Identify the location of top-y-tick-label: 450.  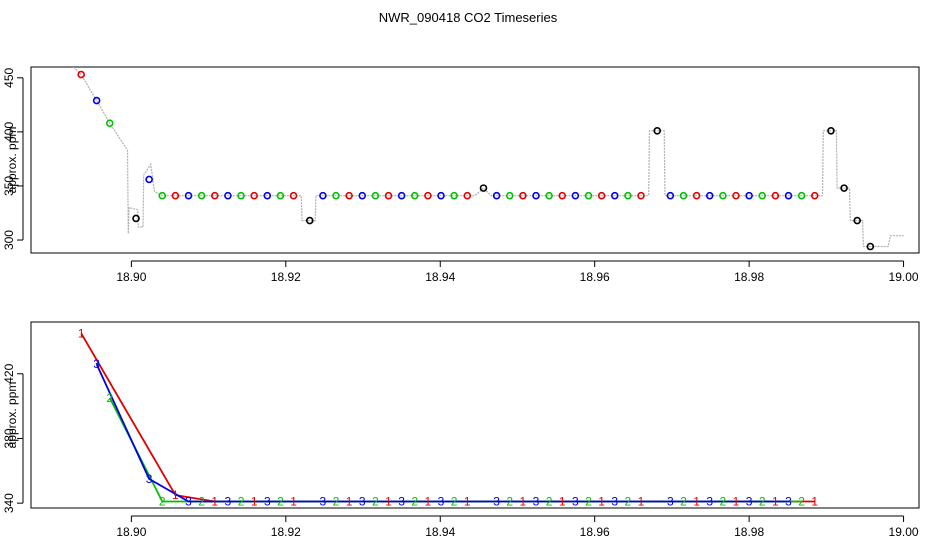
(9, 77).